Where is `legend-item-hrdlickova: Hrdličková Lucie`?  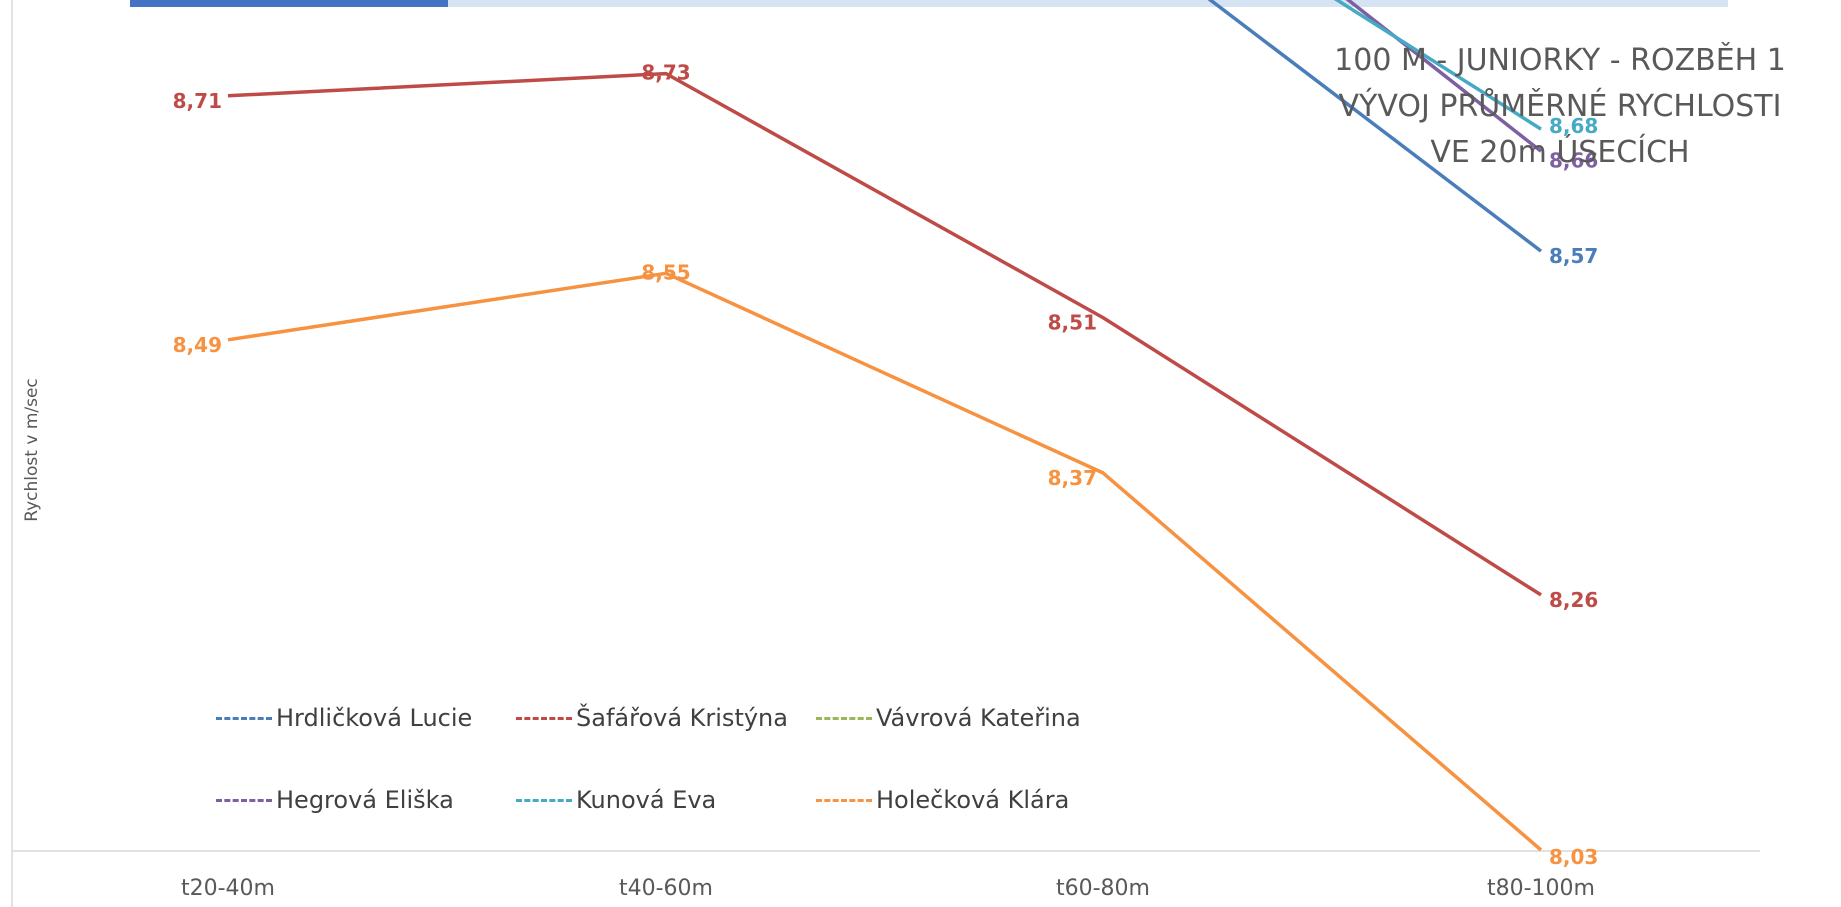 legend-item-hrdlickova: Hrdličková Lucie is located at coordinates (366, 718).